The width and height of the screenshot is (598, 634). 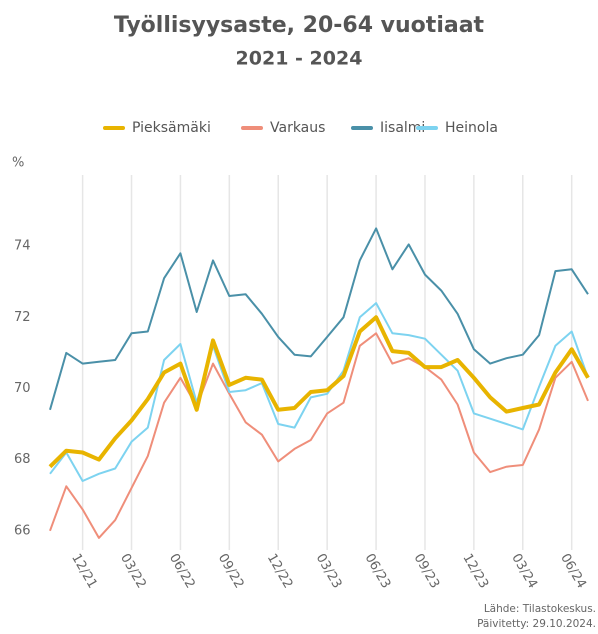 I want to click on source: Lähde: Tilastokeskus., so click(x=540, y=609).